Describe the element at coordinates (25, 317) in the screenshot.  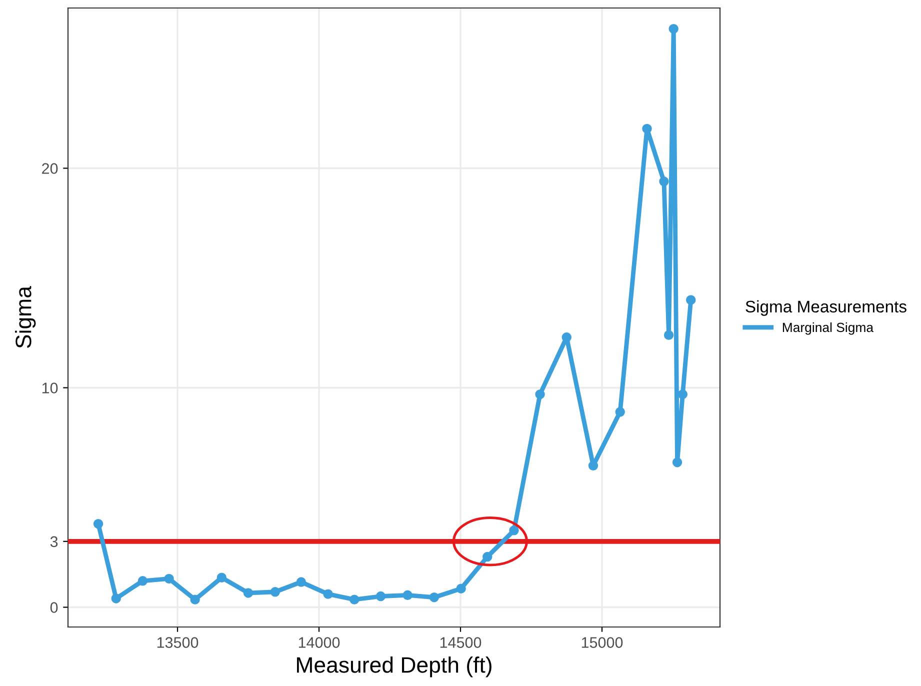
I see `y-axis-title: Sigma` at that location.